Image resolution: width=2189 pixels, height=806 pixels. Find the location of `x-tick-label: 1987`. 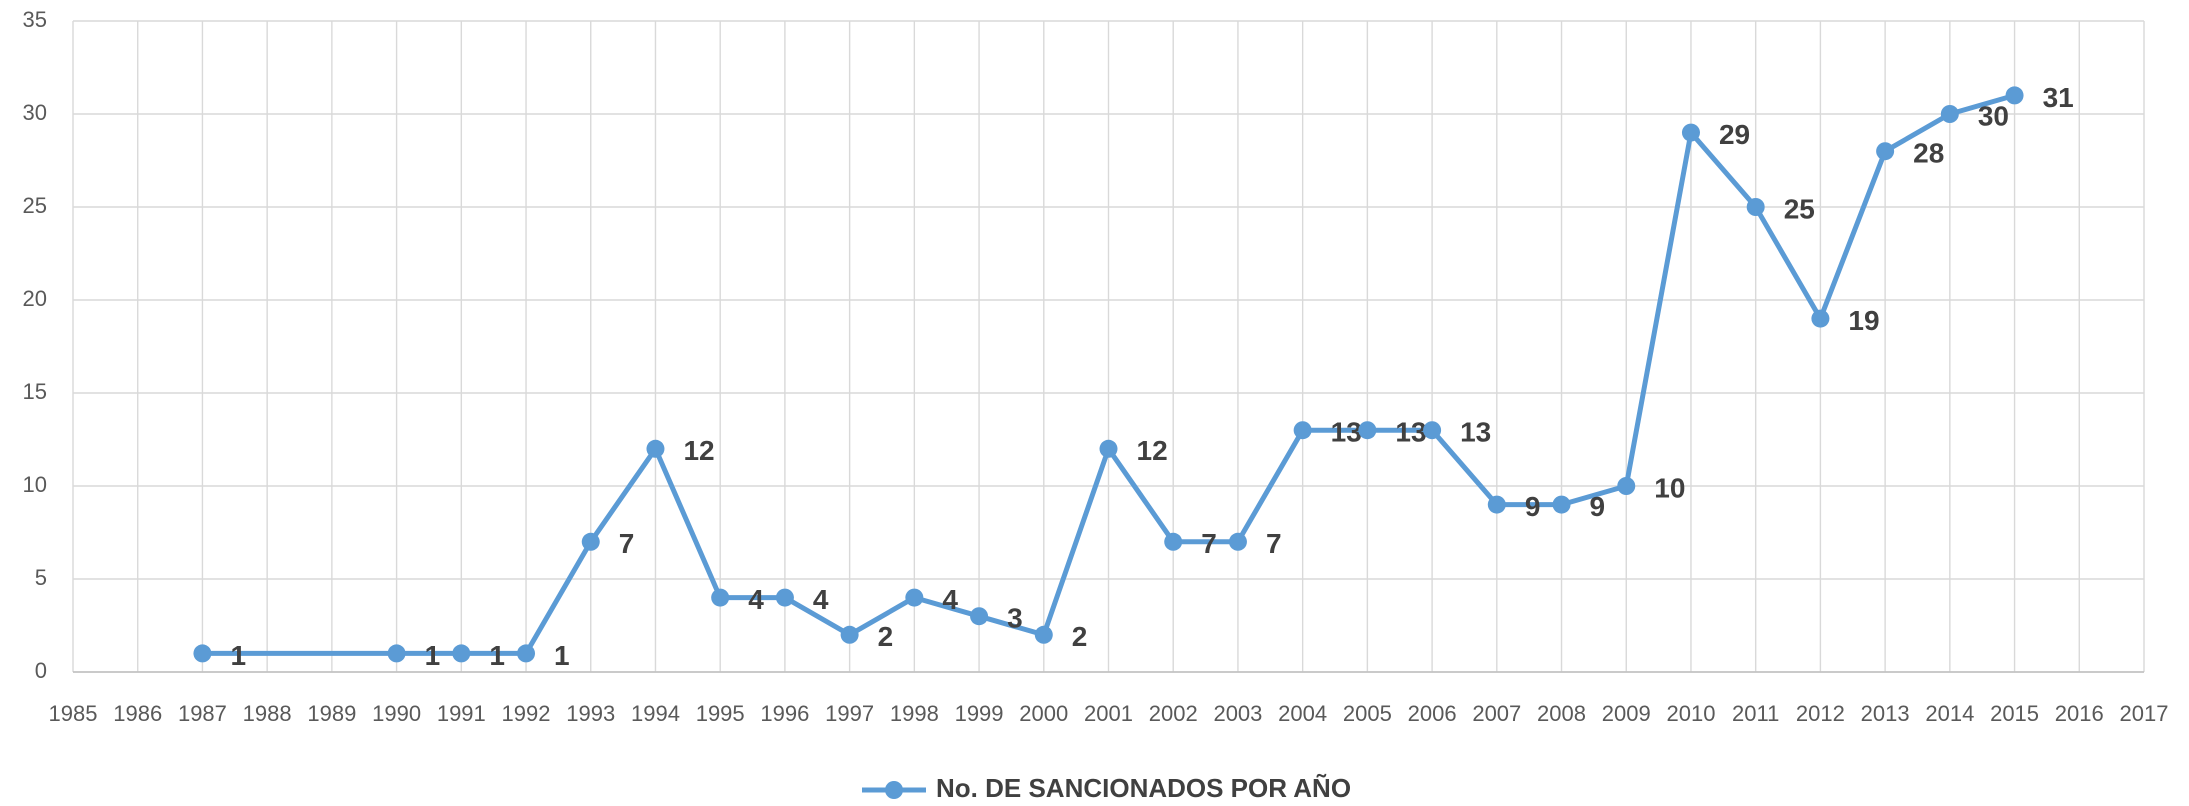

x-tick-label: 1987 is located at coordinates (202, 713).